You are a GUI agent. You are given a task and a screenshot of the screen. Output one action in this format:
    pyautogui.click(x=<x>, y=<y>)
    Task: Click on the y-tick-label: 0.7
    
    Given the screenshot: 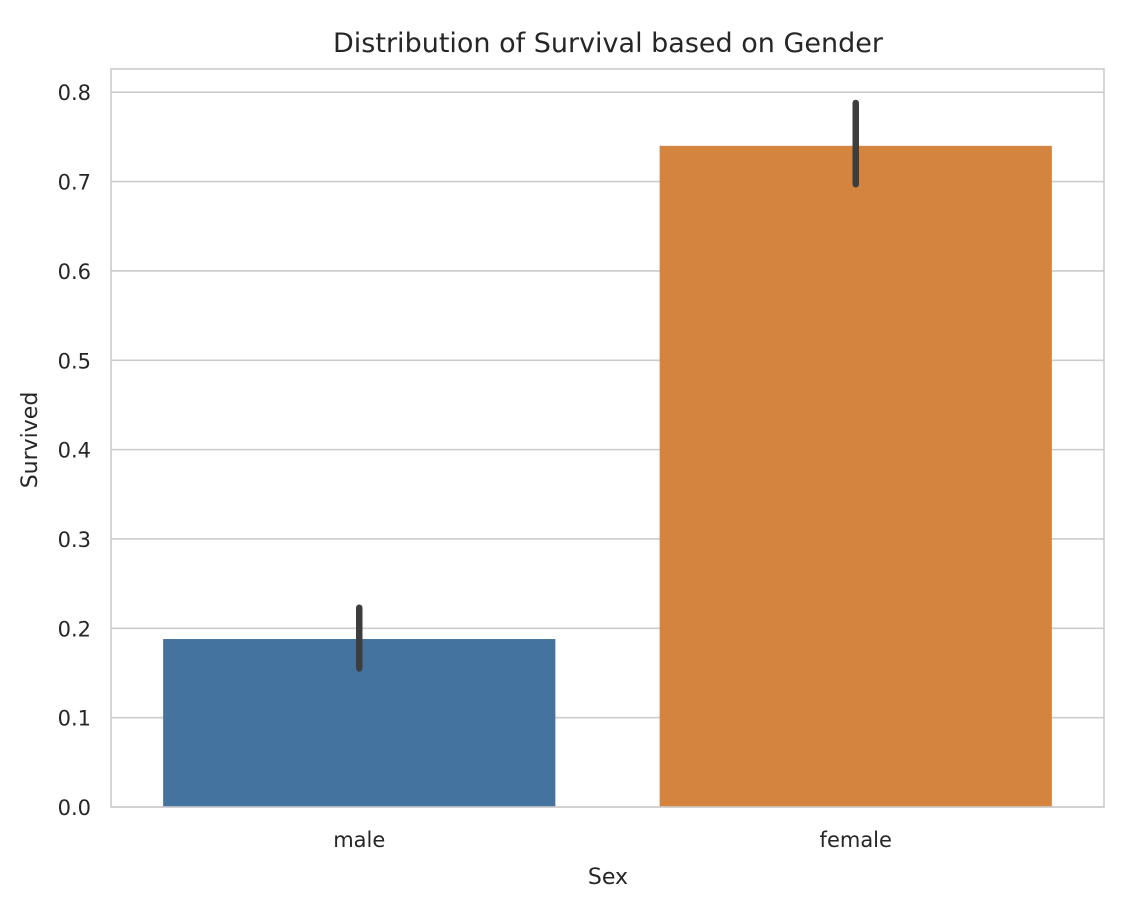 What is the action you would take?
    pyautogui.click(x=74, y=183)
    